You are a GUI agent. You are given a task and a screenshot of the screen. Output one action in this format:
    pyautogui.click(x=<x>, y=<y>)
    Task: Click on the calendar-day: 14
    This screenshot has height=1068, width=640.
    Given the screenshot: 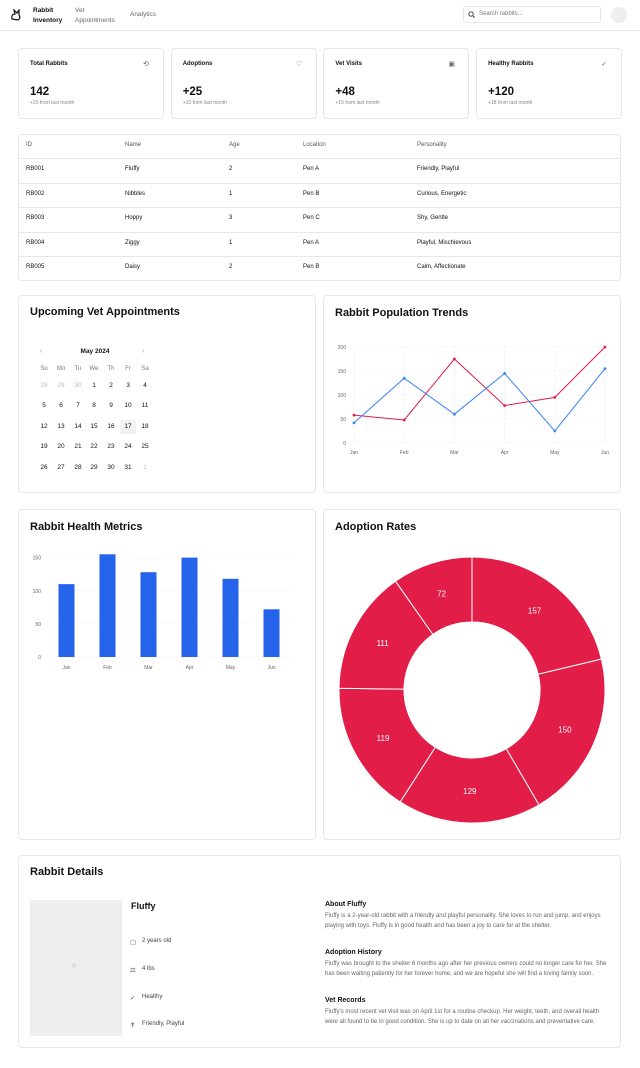 What is the action you would take?
    pyautogui.click(x=78, y=426)
    